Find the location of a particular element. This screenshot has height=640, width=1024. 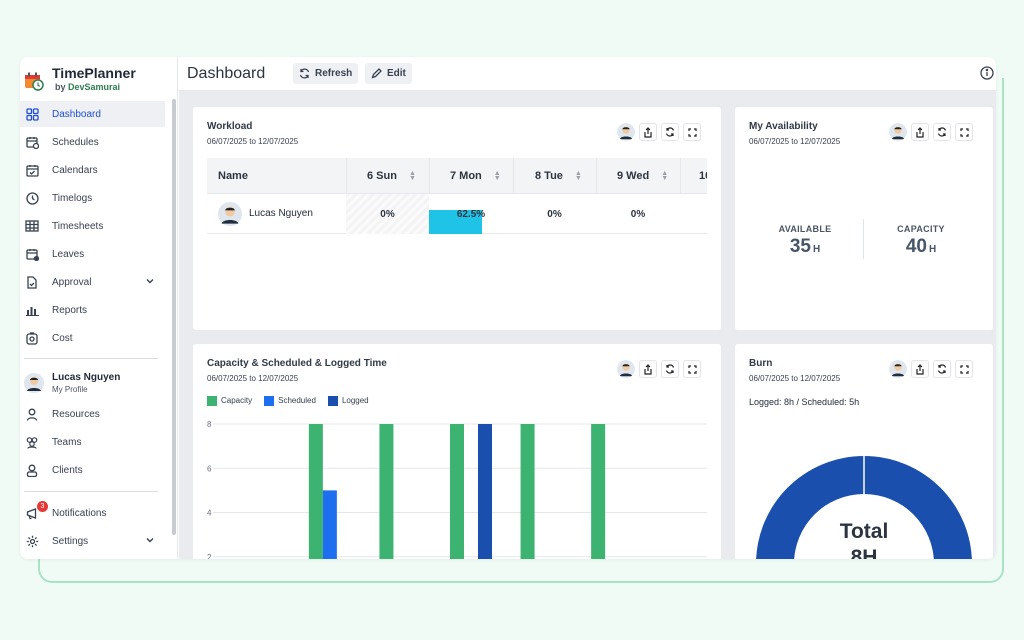

stat-label: CAPACITY is located at coordinates (921, 229).